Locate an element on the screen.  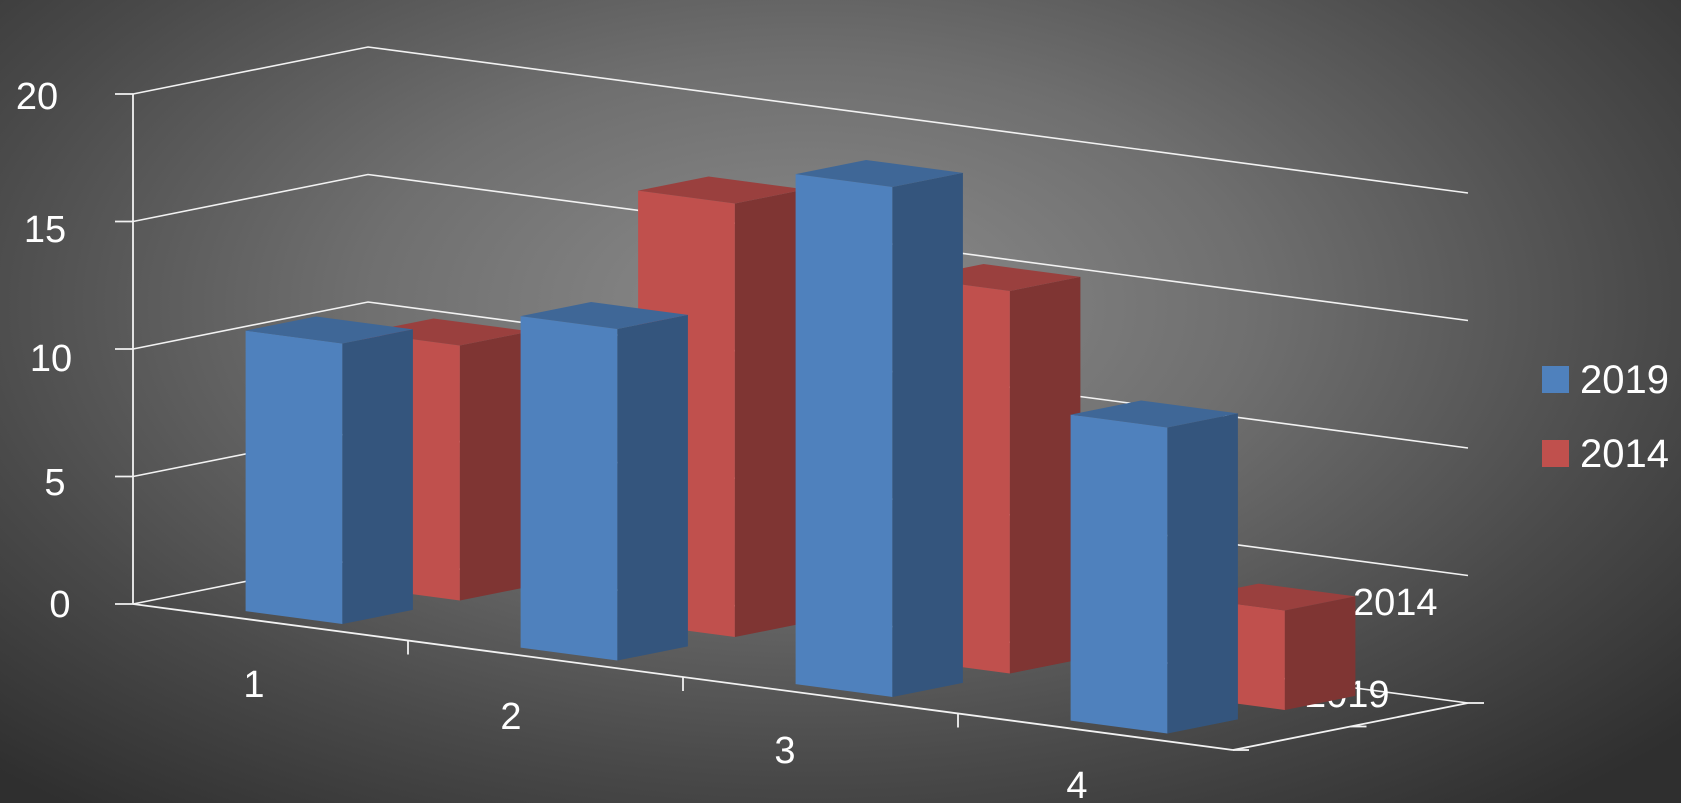
y-tick-label-20: 20 is located at coordinates (37, 97).